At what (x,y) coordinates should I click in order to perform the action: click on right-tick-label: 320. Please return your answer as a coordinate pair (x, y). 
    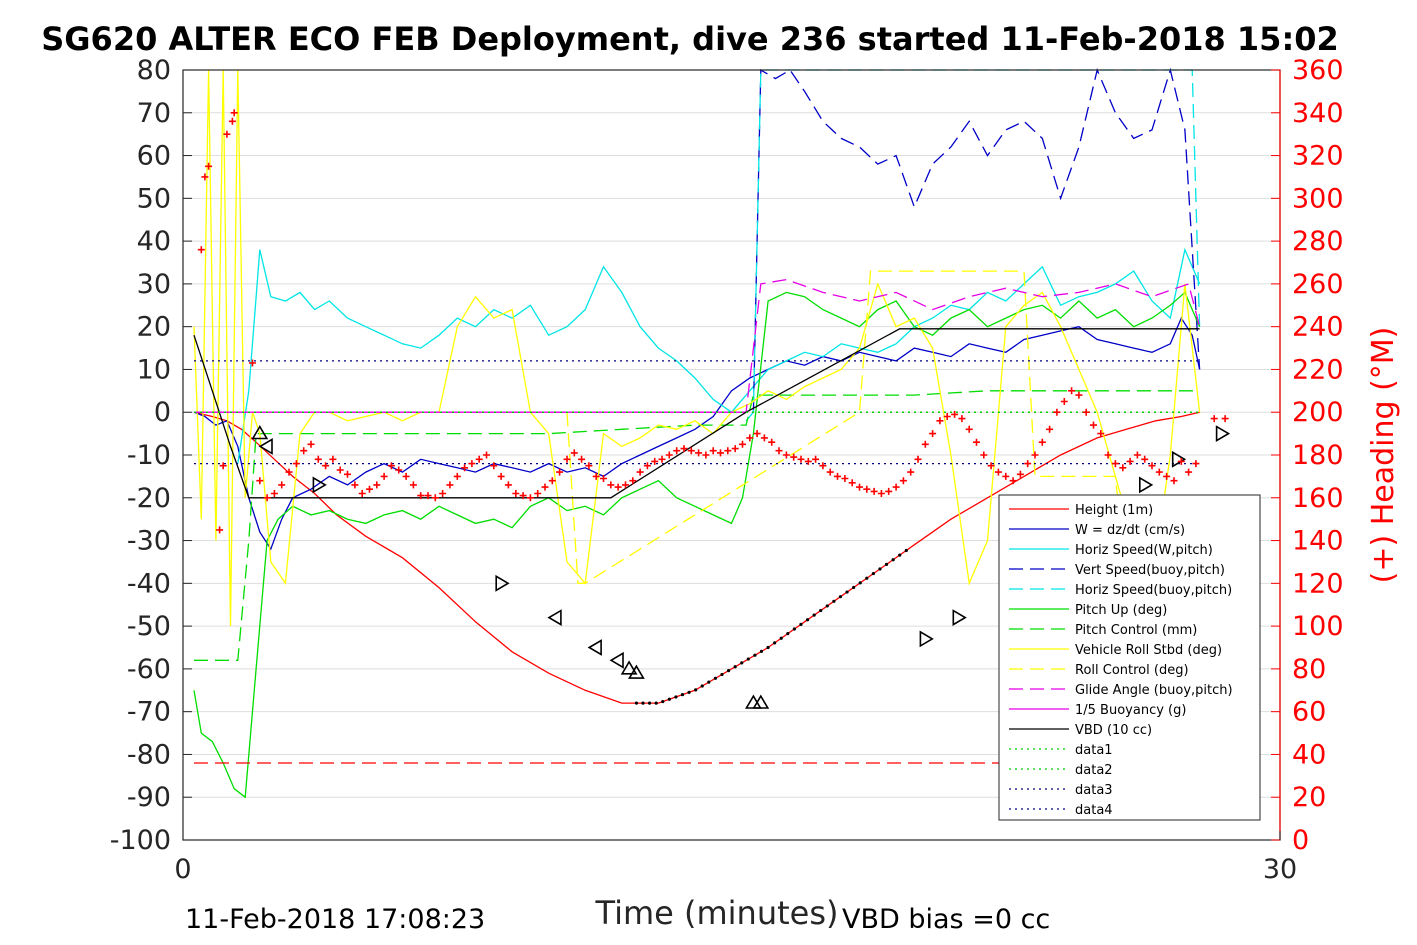
    Looking at the image, I should click on (1318, 156).